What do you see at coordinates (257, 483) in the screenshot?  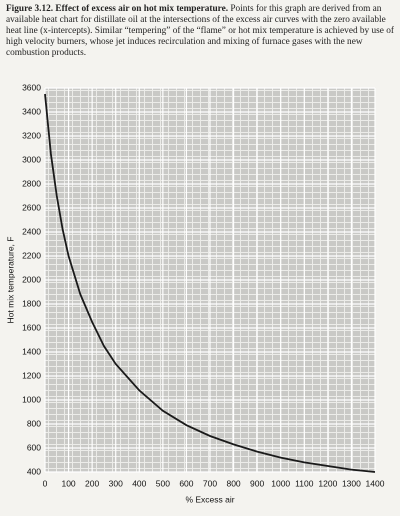 I see `x-tick-label: 900` at bounding box center [257, 483].